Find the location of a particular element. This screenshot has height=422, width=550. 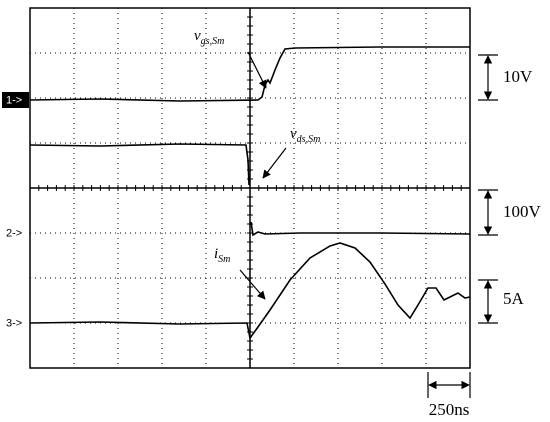

ch2-marker: 2-> is located at coordinates (14, 233).